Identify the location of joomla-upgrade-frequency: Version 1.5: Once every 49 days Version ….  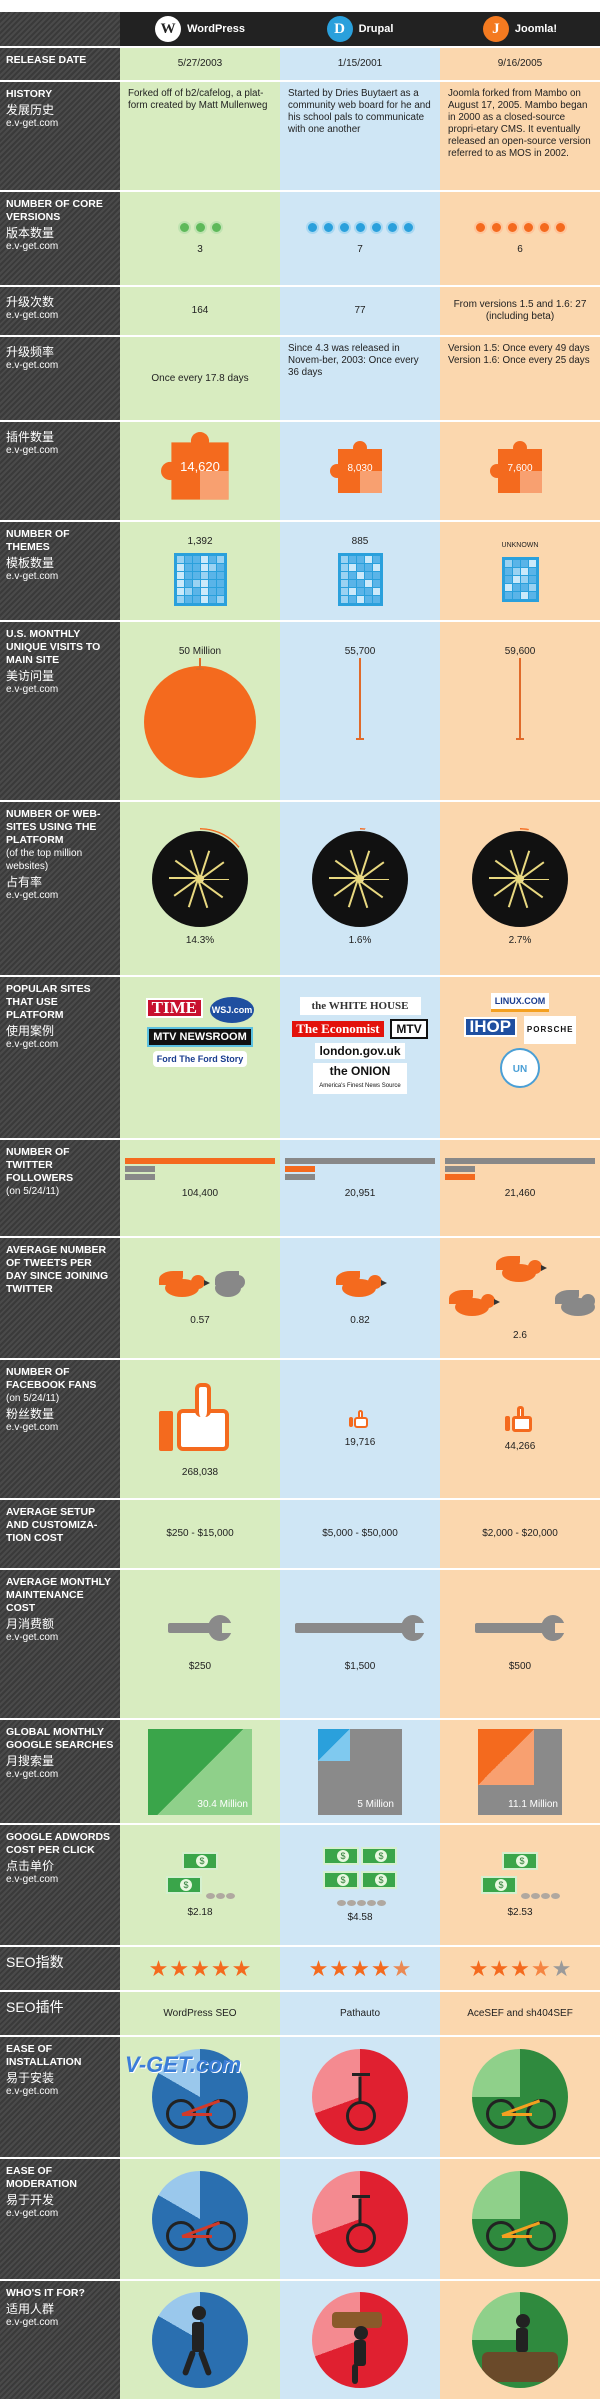
(519, 354).